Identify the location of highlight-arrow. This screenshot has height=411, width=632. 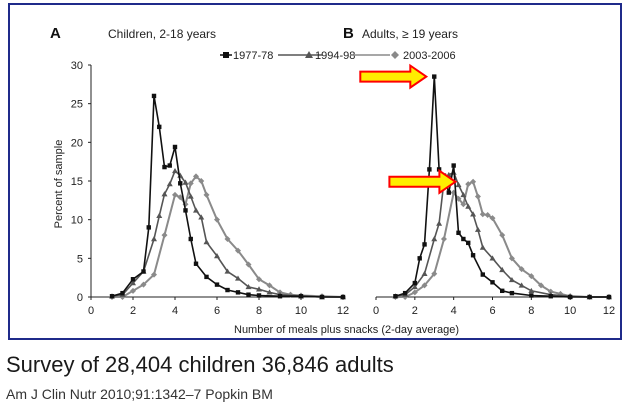
(423, 181).